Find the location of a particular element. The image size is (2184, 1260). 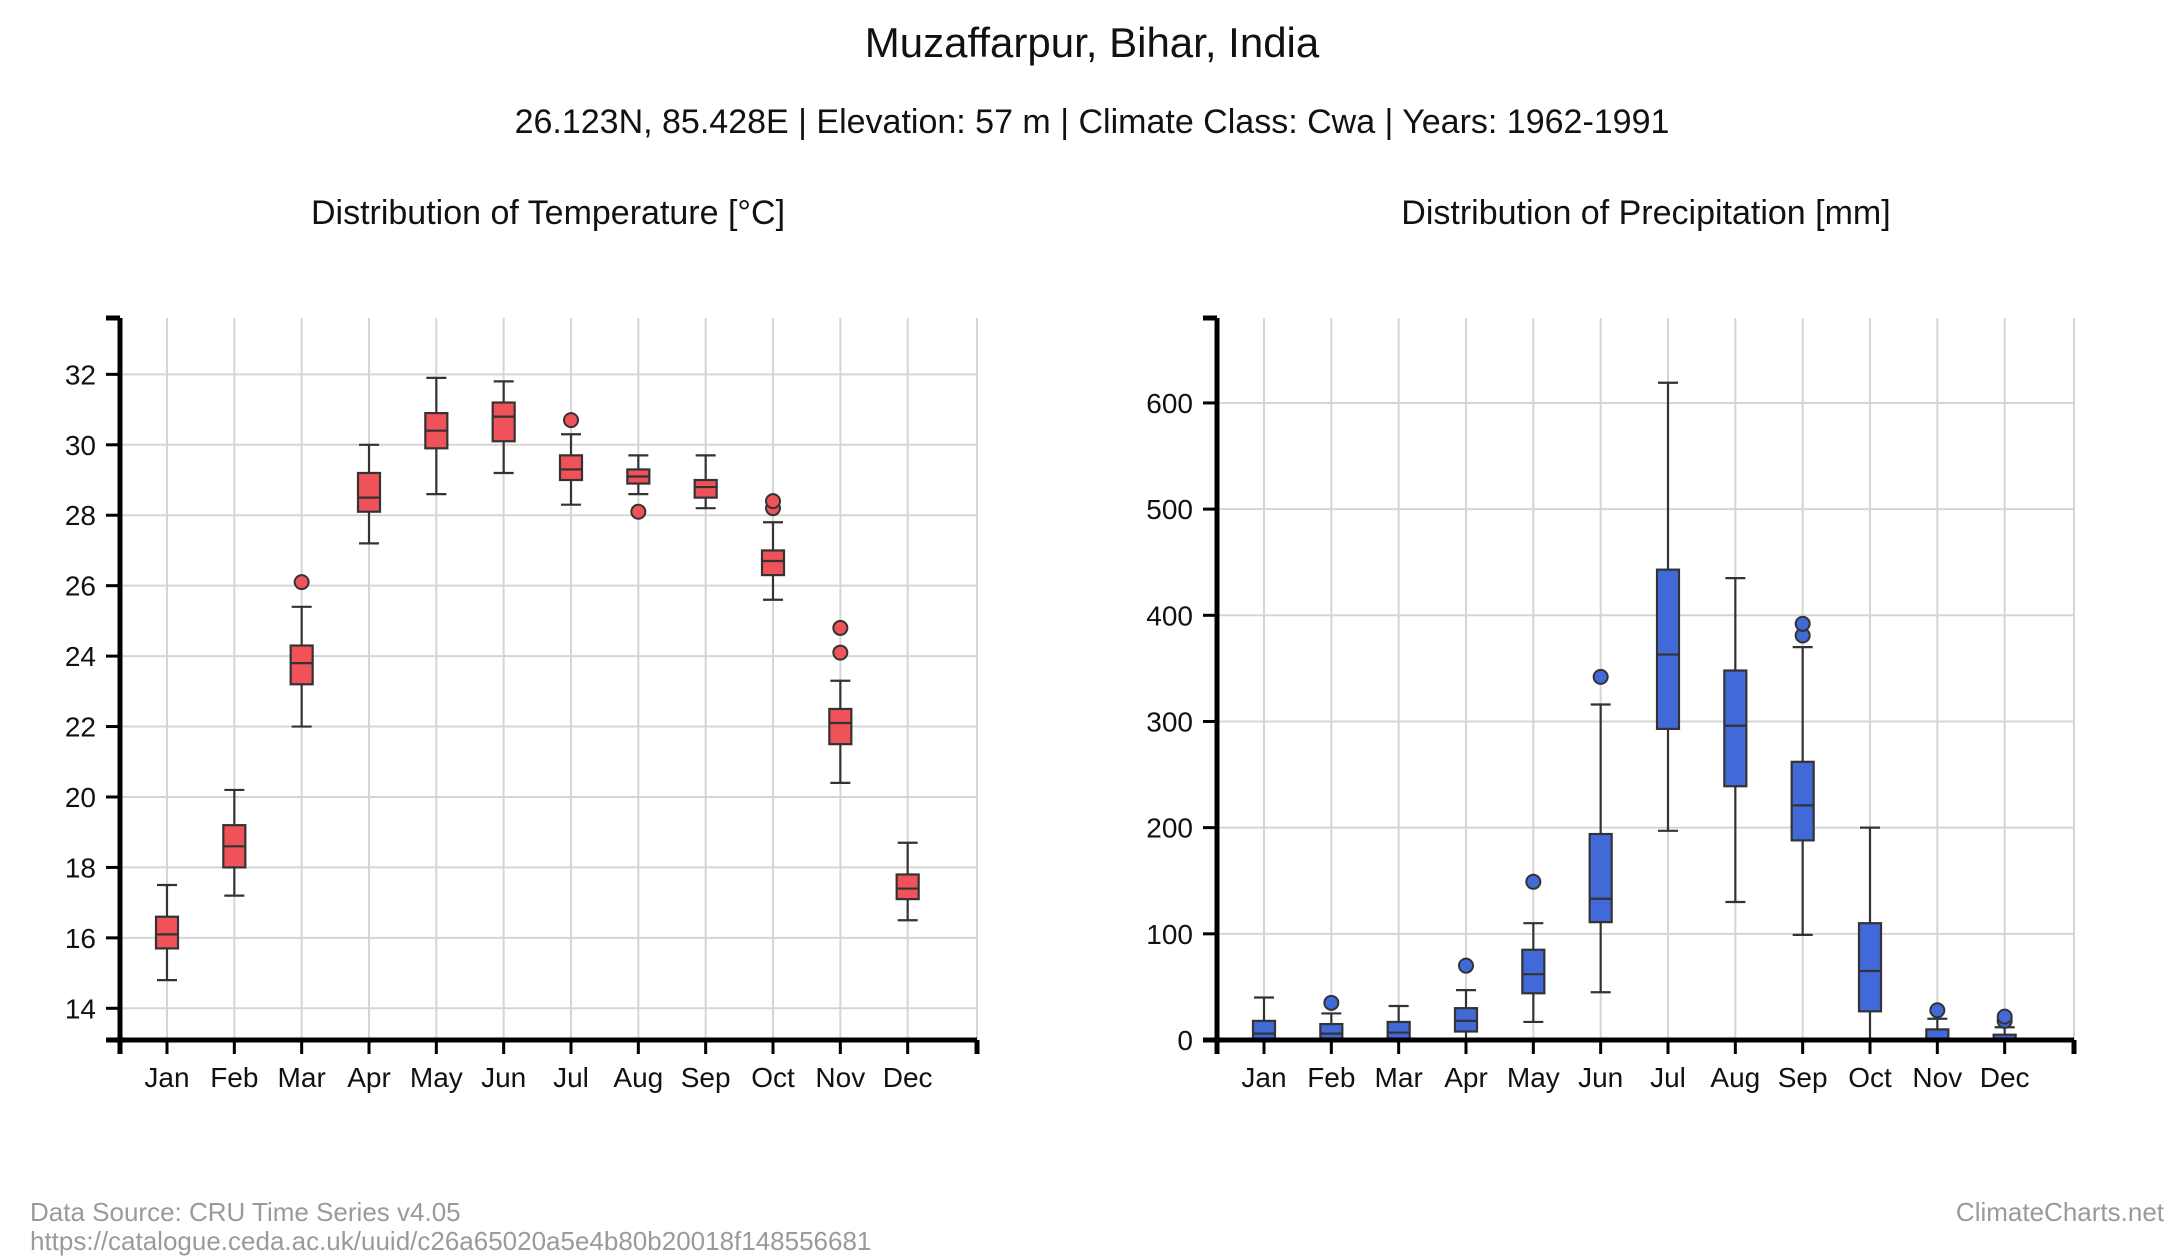

precipitation-xtick-label: Sep is located at coordinates (1803, 1077).